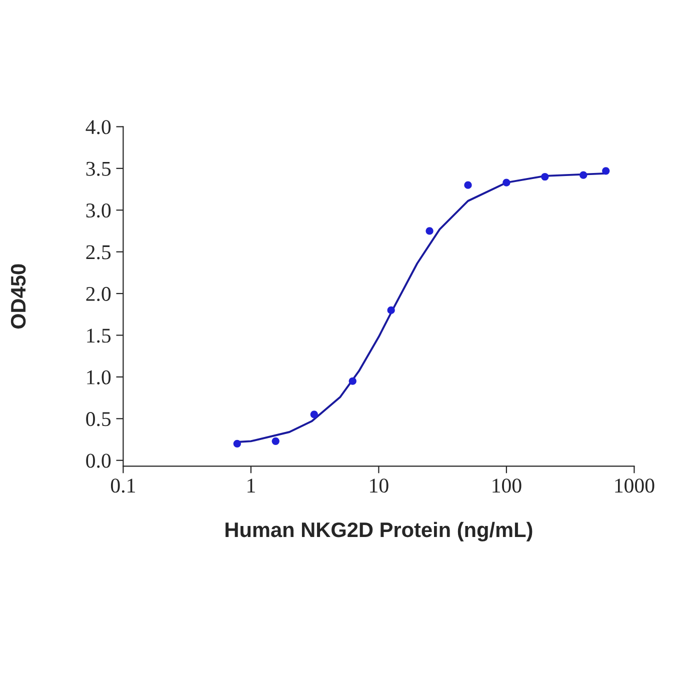  What do you see at coordinates (98, 461) in the screenshot?
I see `y-tick-label: 0.0` at bounding box center [98, 461].